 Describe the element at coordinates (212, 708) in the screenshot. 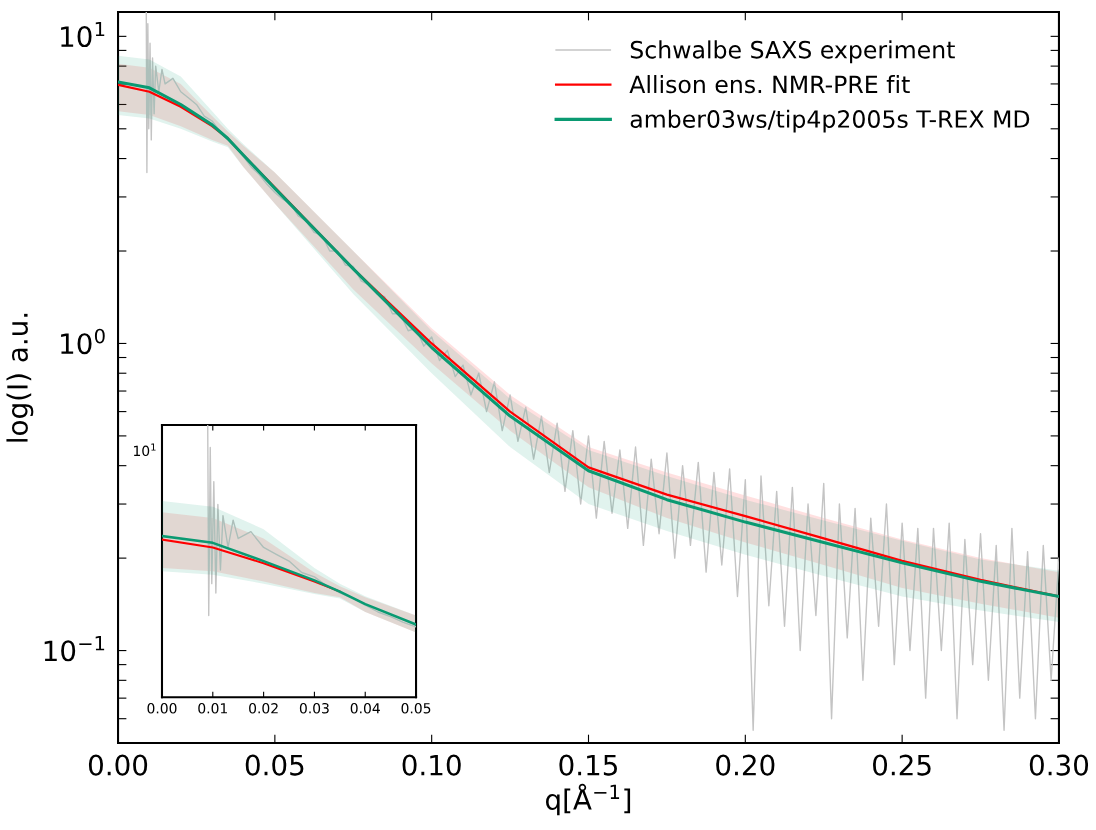

I see `x-tick-label: 0.01` at that location.